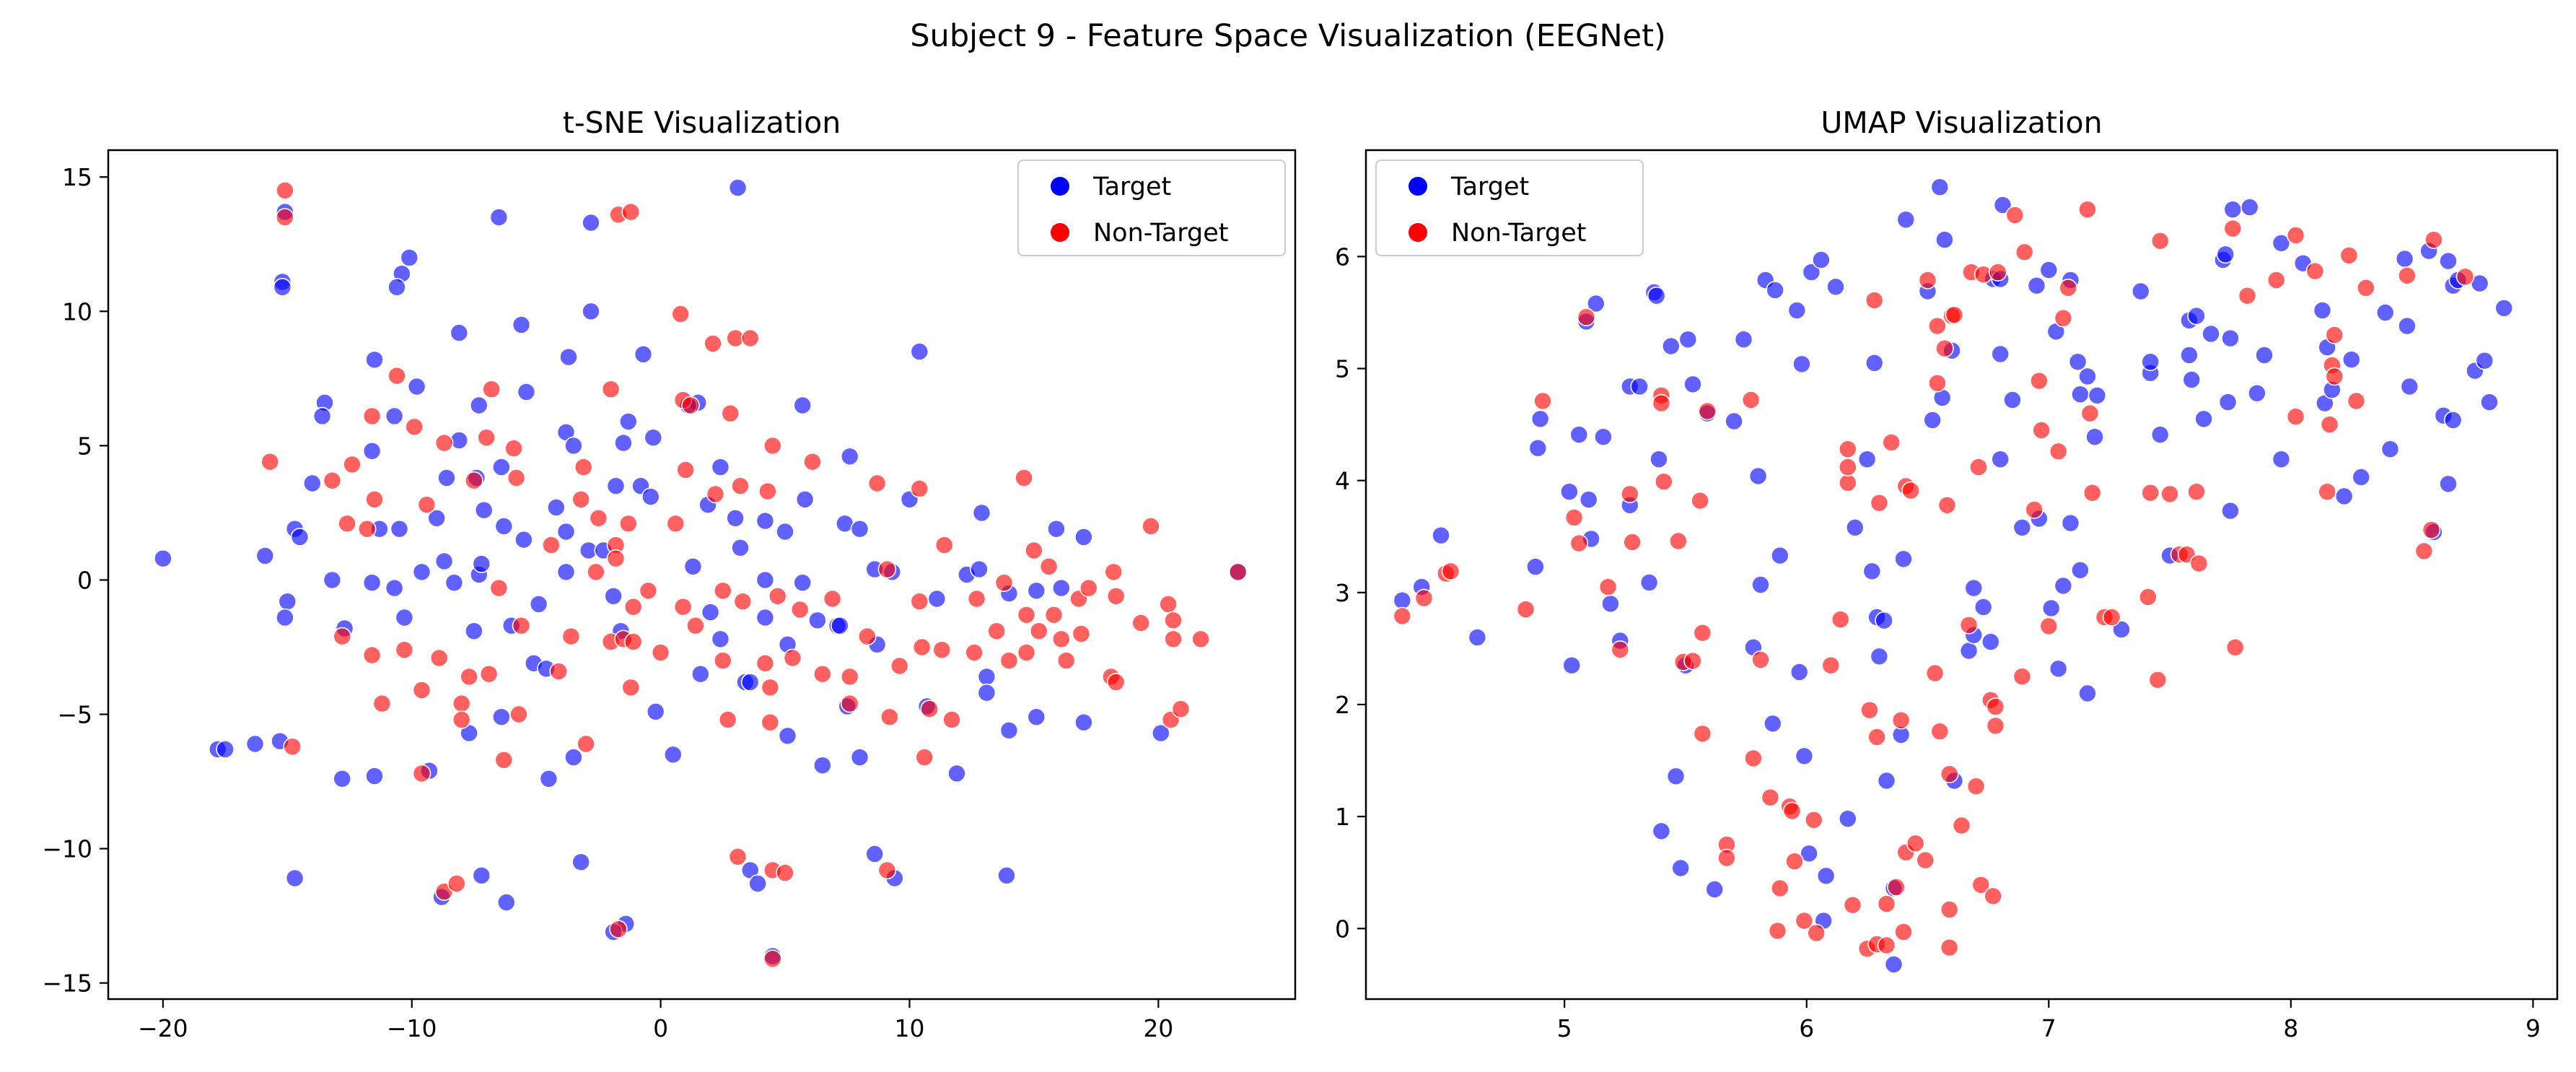  I want to click on umap-y-tick-label: 6, so click(1342, 257).